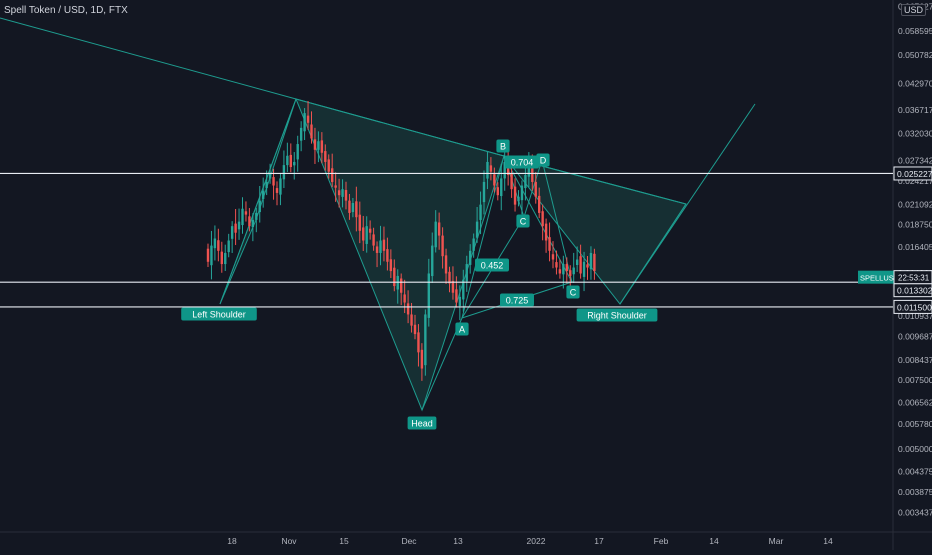 This screenshot has width=932, height=555. What do you see at coordinates (66, 10) in the screenshot?
I see `symbol-title: Spell Token / USD, 1D, FTX` at bounding box center [66, 10].